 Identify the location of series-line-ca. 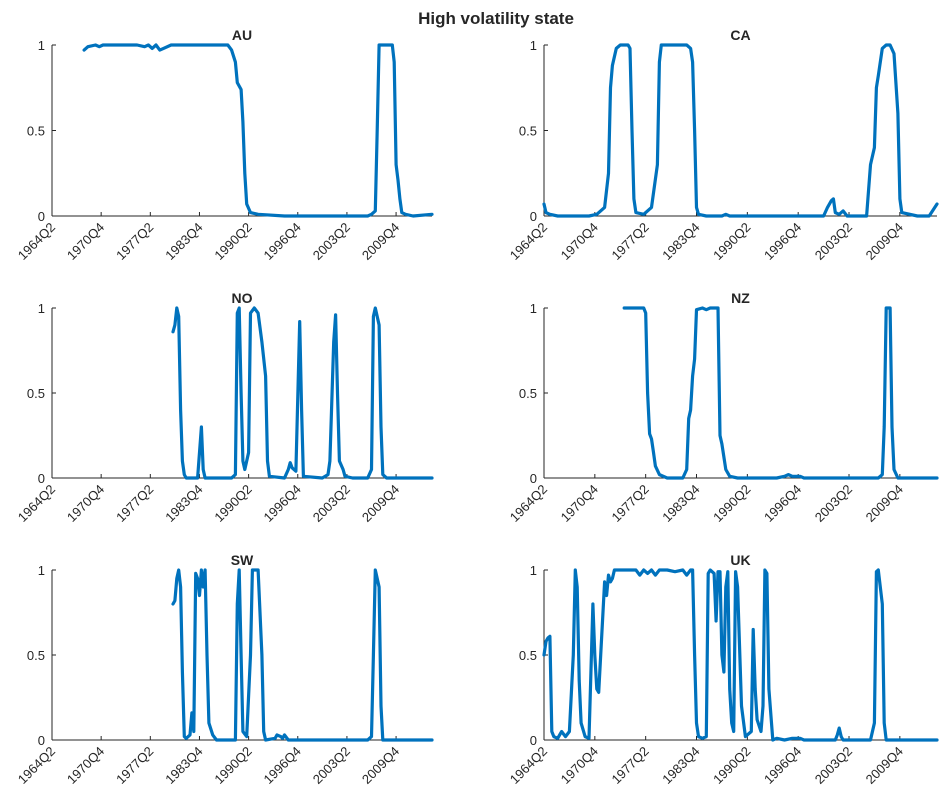
(740, 130).